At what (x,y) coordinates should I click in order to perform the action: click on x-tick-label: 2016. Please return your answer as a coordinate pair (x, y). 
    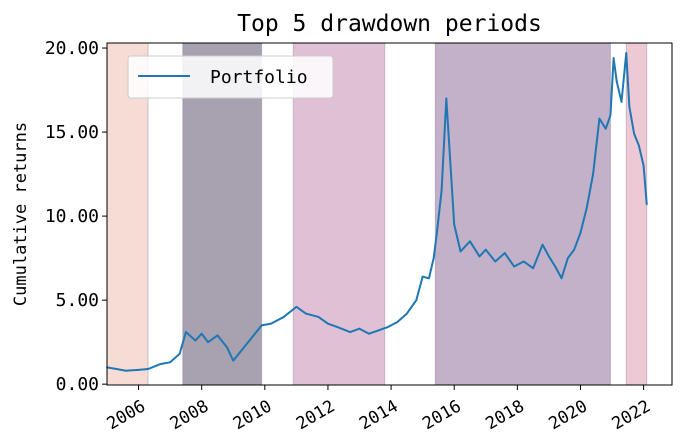
    Looking at the image, I should click on (441, 415).